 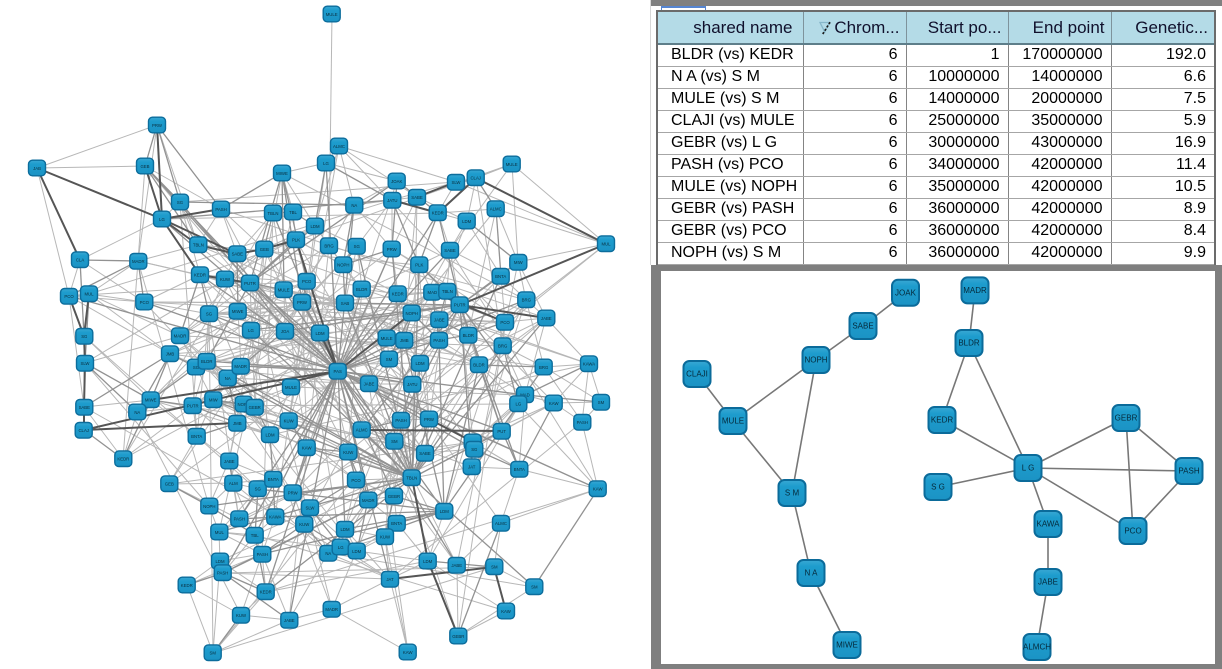 I want to click on svg-text: PAS, so click(x=338, y=371).